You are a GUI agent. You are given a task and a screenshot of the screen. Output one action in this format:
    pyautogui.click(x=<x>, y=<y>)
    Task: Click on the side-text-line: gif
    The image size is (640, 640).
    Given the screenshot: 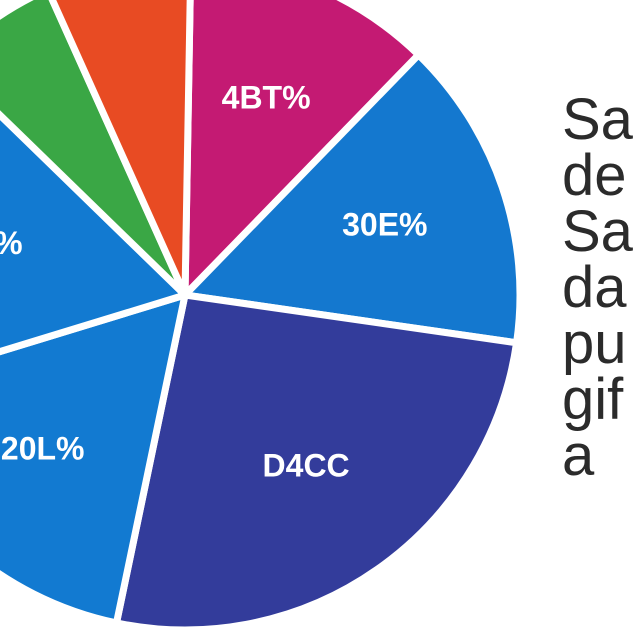 What is the action you would take?
    pyautogui.click(x=593, y=399)
    